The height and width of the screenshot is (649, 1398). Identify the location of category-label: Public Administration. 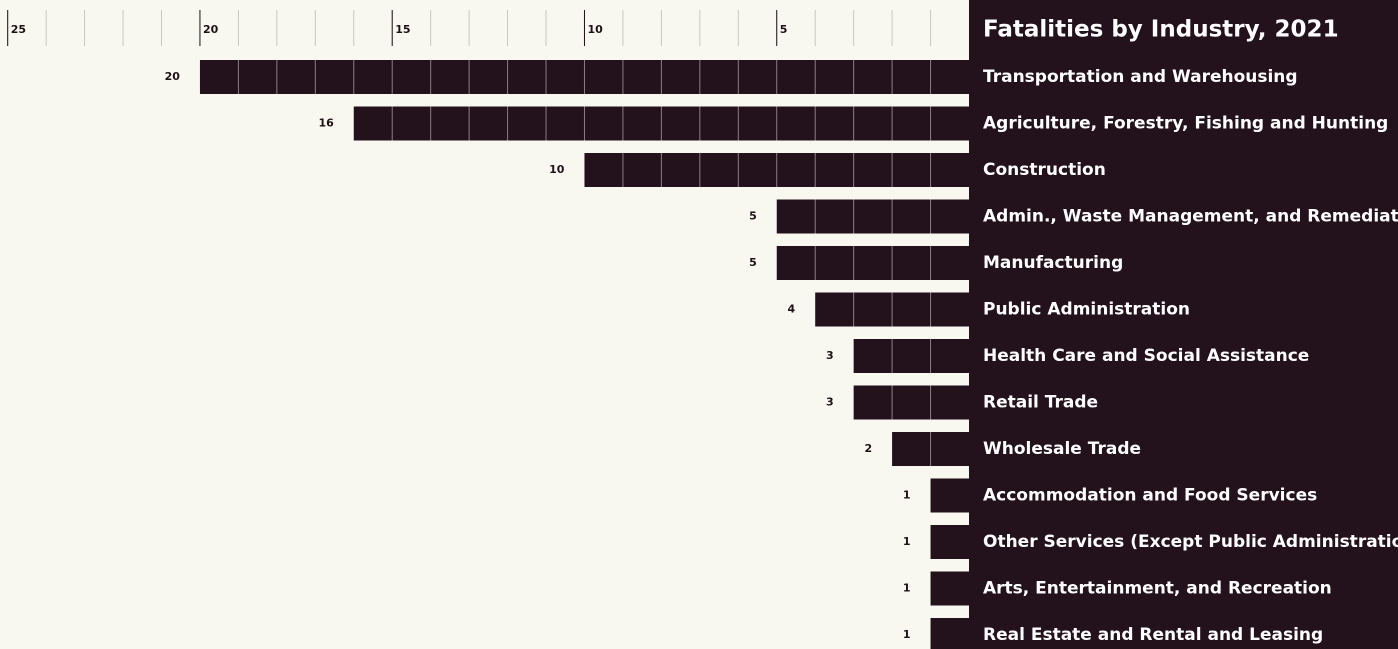
(1086, 310).